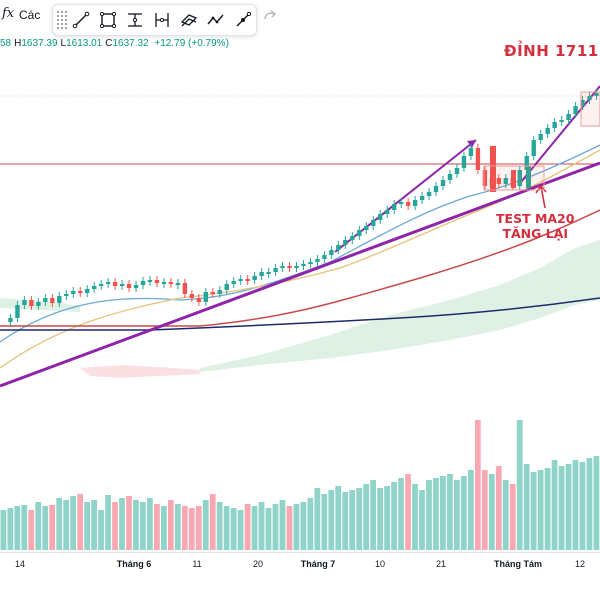 The width and height of the screenshot is (600, 601). Describe the element at coordinates (300, 576) in the screenshot. I see `time-axis: 14 Tháng 6 11 20 Tháng 7 10 21 Tháng Tám 12` at that location.